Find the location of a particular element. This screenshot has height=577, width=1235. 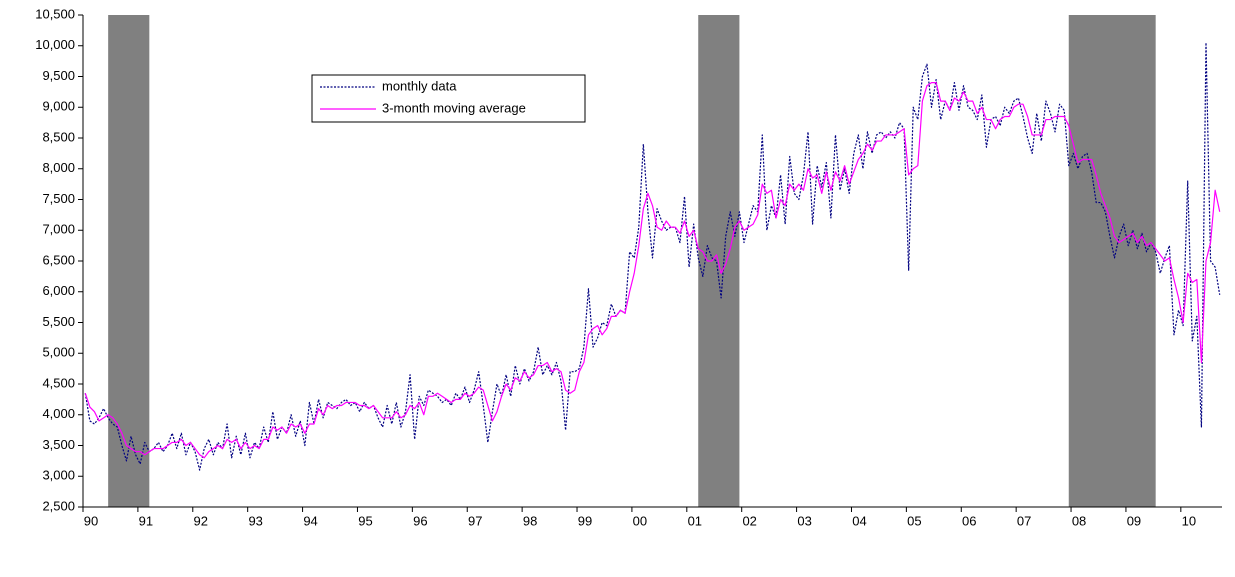

y-tick-label: 2,500 is located at coordinates (58, 505).